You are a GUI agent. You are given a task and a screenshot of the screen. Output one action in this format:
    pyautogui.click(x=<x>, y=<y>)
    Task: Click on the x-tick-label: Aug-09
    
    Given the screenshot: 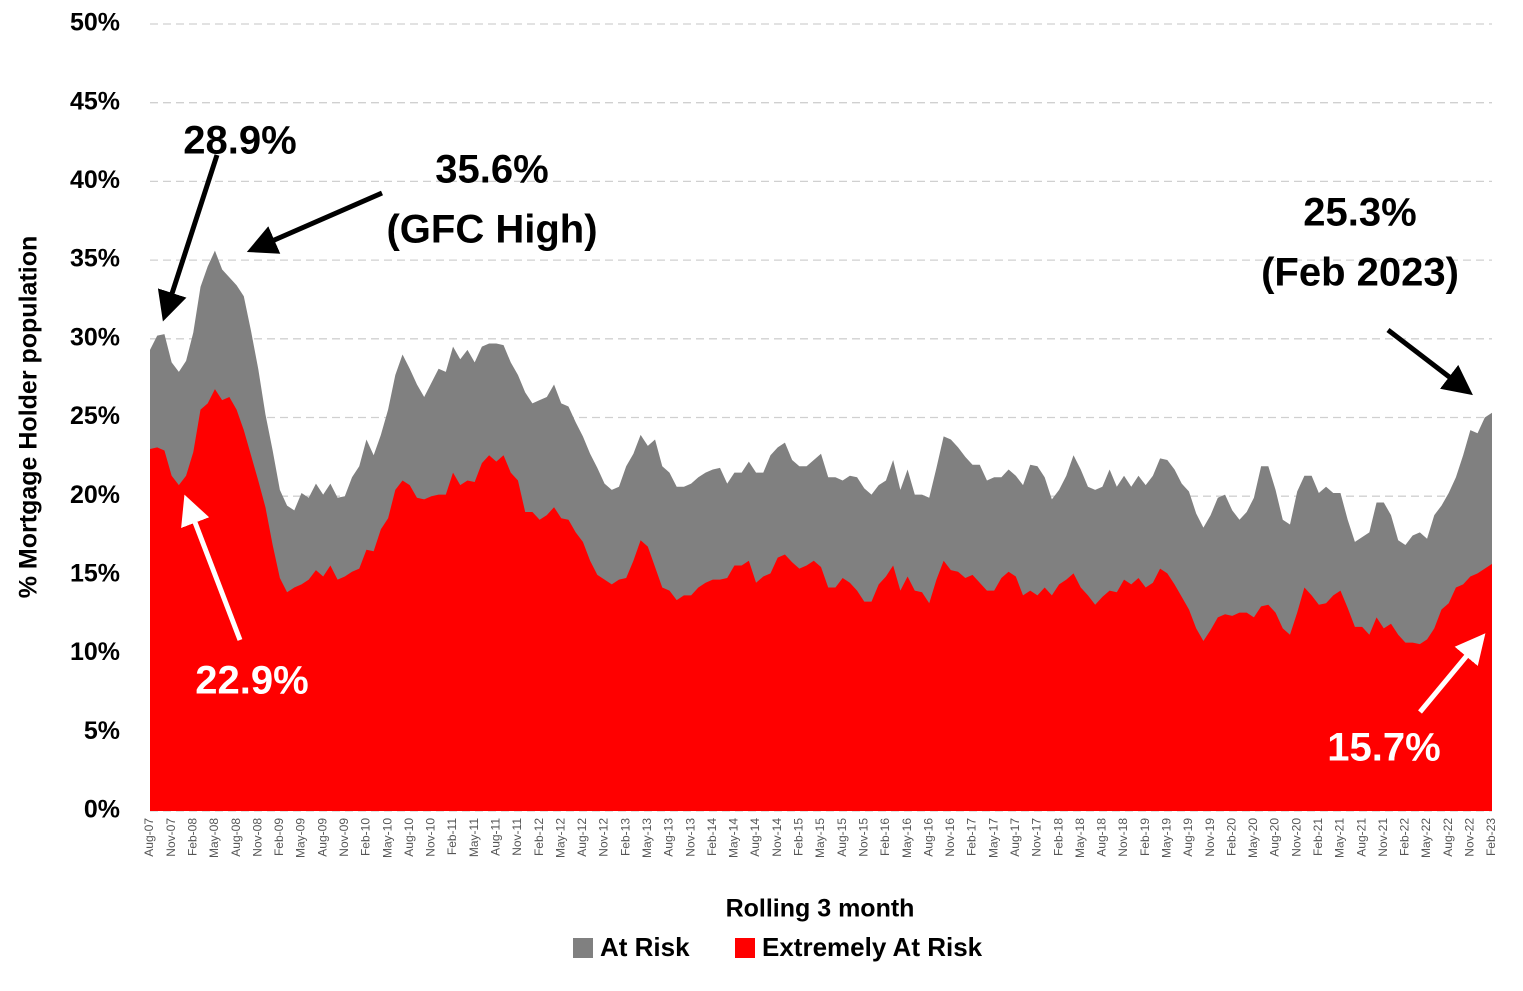 What is the action you would take?
    pyautogui.click(x=322, y=837)
    